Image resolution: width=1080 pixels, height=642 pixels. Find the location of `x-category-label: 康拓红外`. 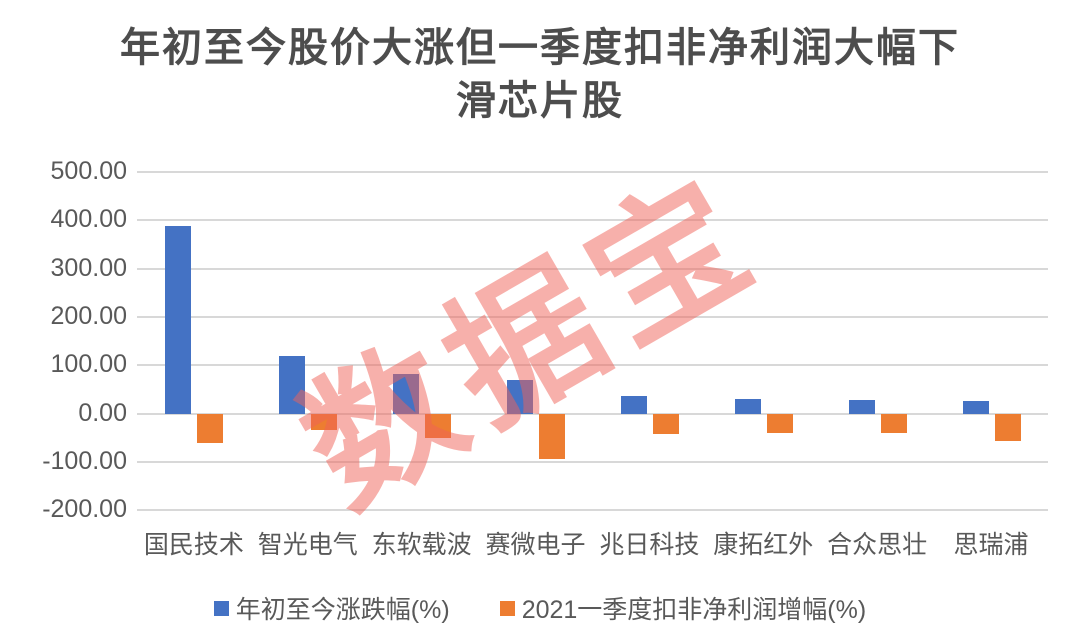

x-category-label: 康拓红外 is located at coordinates (763, 545).